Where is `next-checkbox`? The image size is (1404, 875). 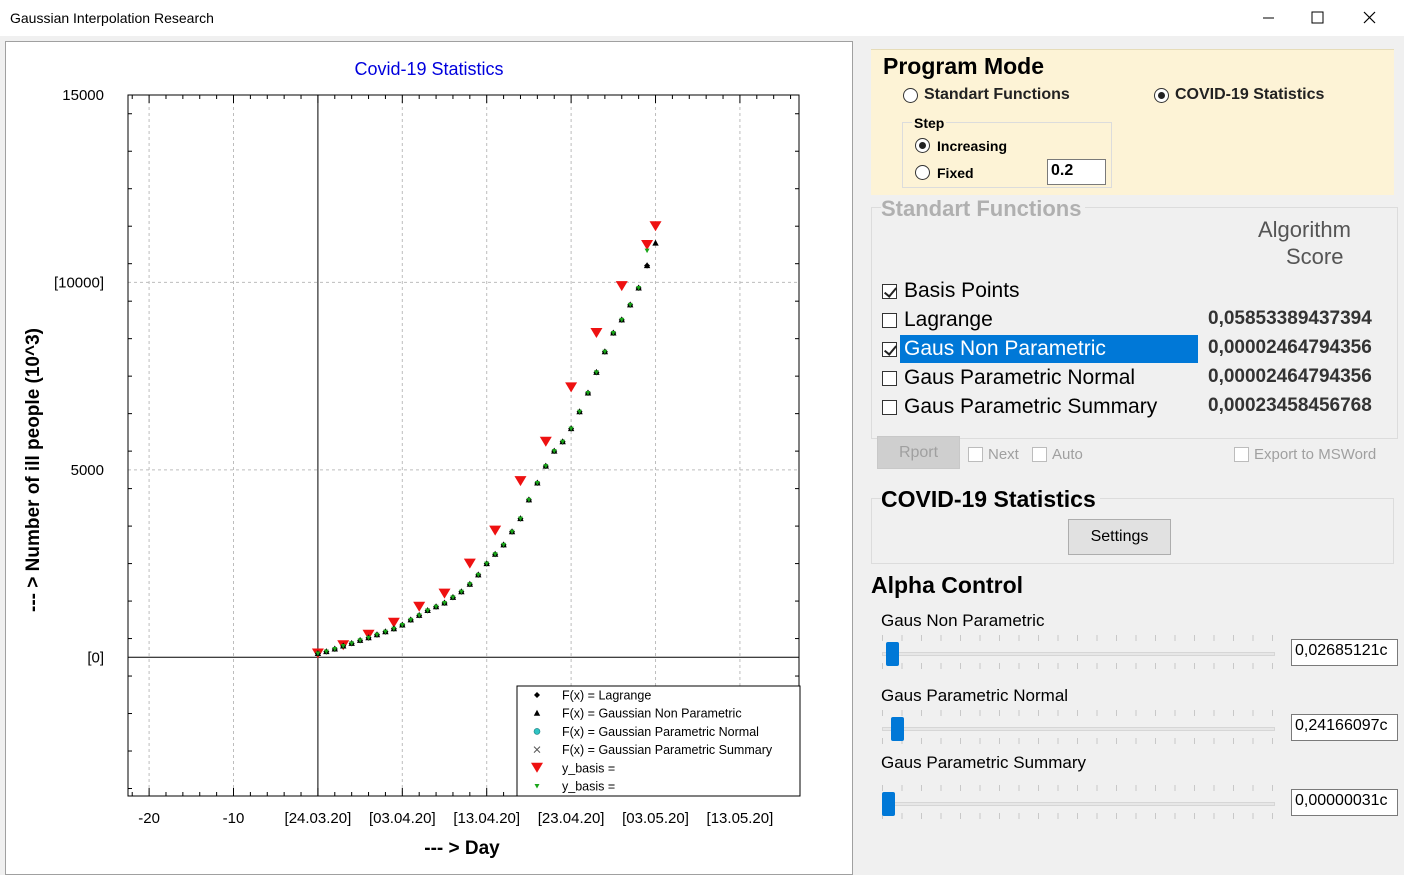 next-checkbox is located at coordinates (975, 454).